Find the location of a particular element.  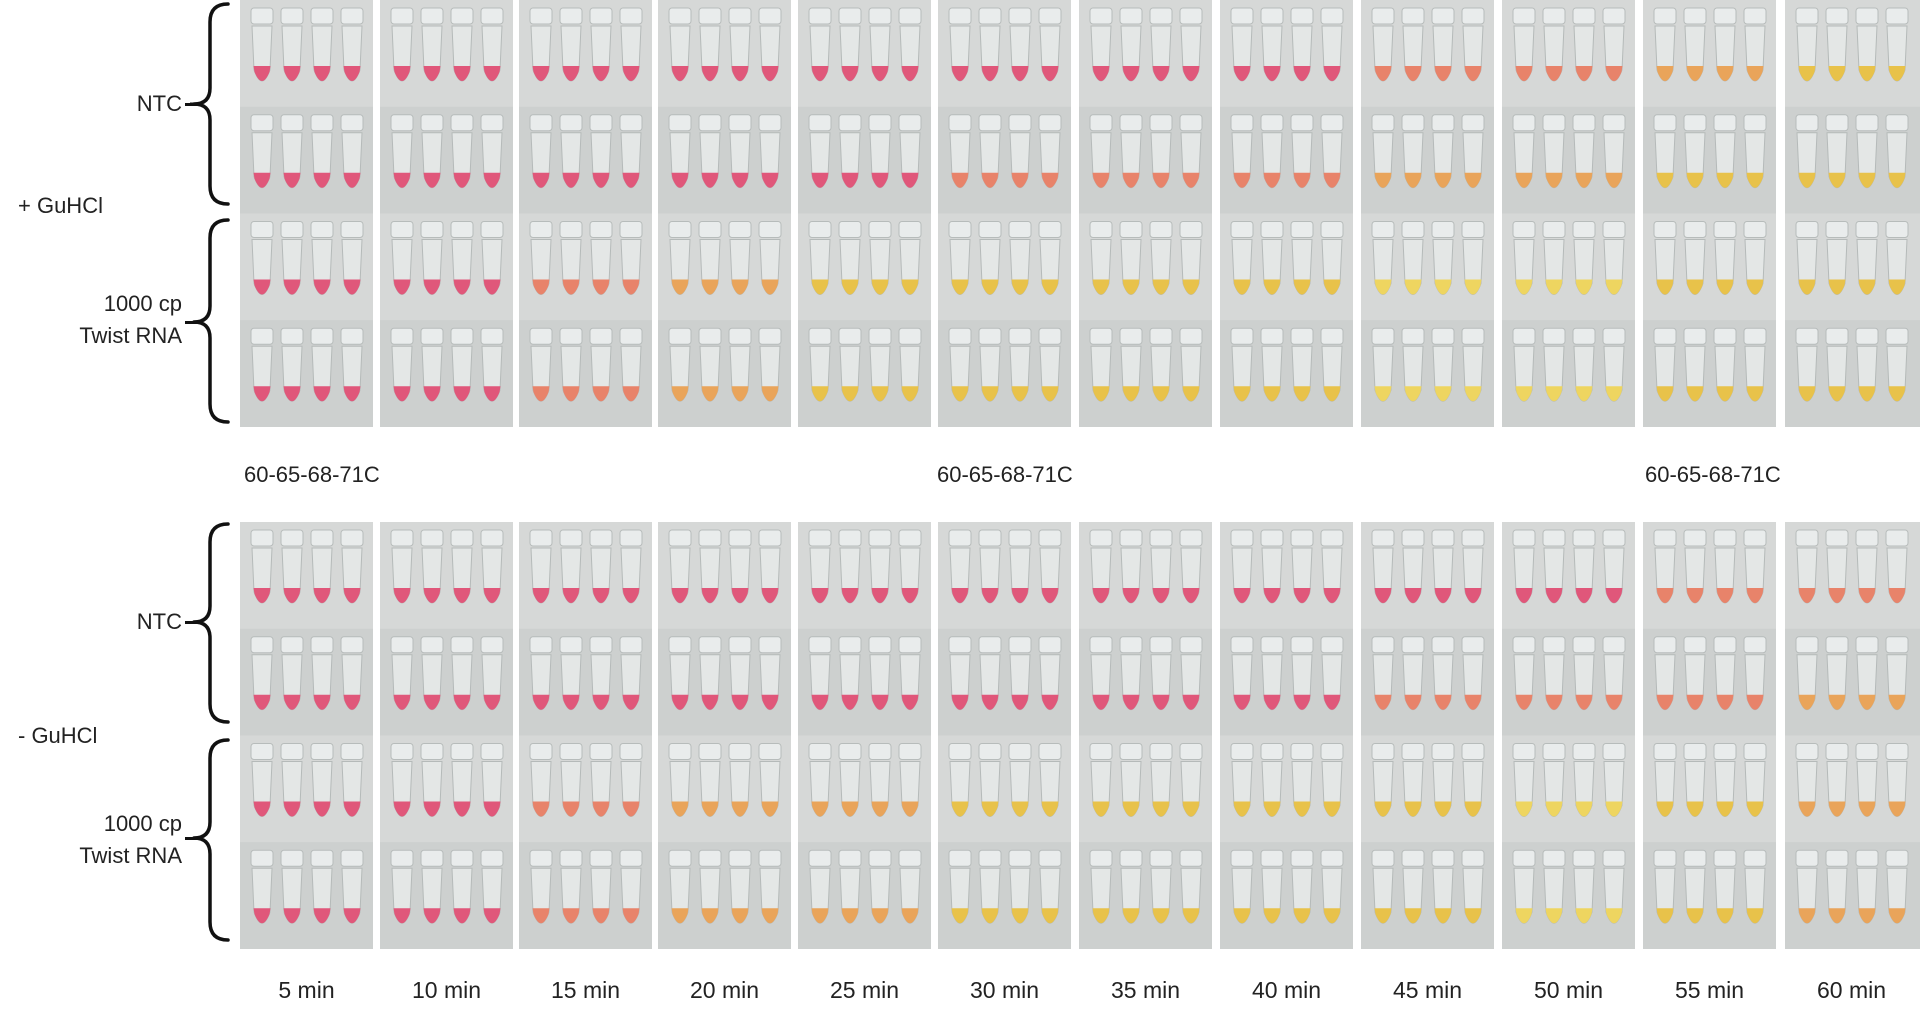

time-label: 30 min is located at coordinates (1004, 990).